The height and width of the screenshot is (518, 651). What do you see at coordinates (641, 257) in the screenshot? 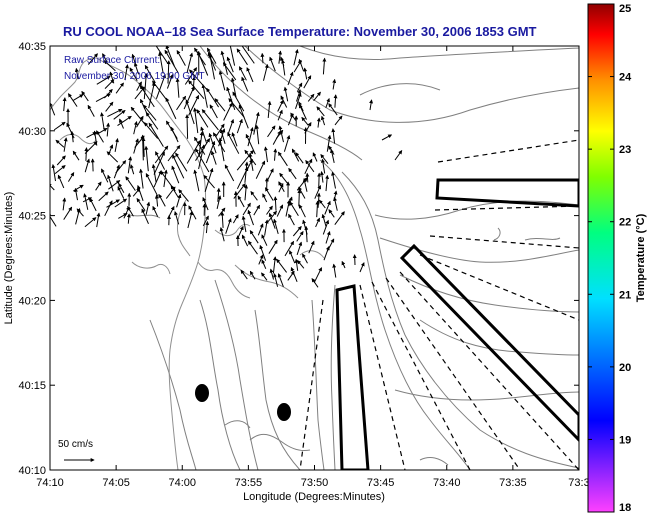
I see `colorbar-label: Temperature (°C)` at bounding box center [641, 257].